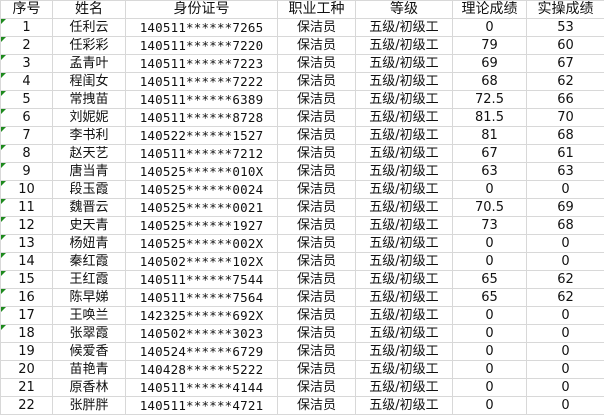 This screenshot has width=604, height=415. Describe the element at coordinates (89, 207) in the screenshot. I see `cell-name: 魏晋云` at that location.